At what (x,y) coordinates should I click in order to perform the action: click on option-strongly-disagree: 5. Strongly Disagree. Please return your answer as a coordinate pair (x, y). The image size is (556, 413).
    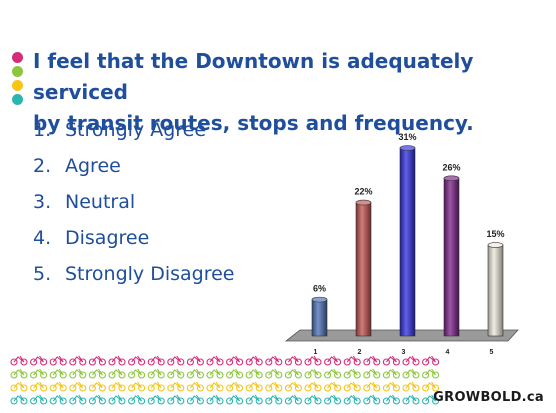
    Looking at the image, I should click on (133, 274).